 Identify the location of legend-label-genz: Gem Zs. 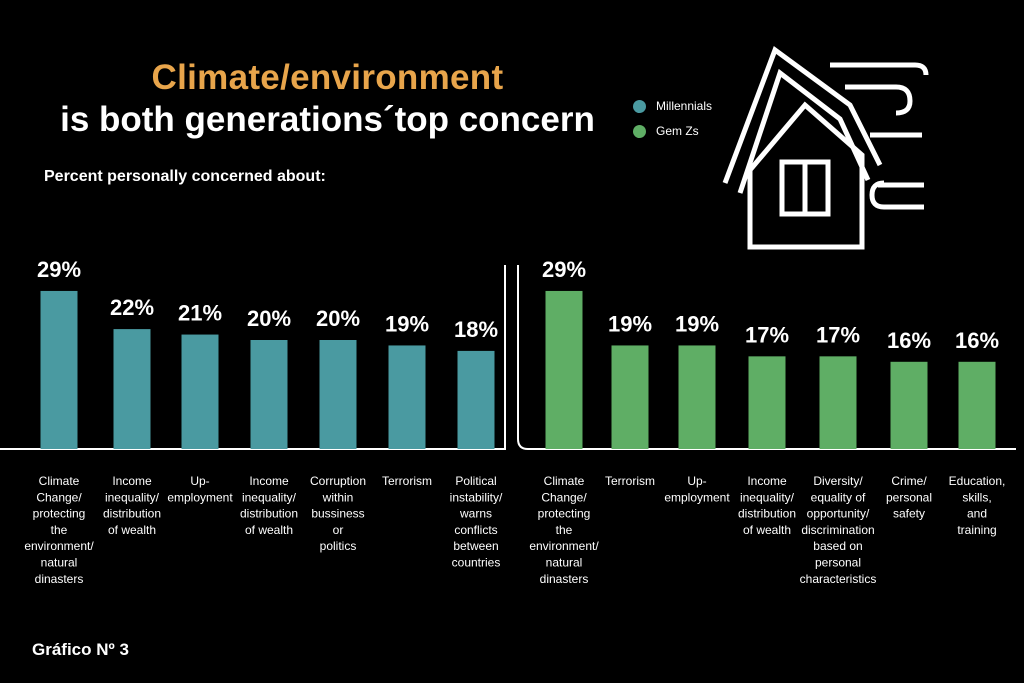
(677, 131).